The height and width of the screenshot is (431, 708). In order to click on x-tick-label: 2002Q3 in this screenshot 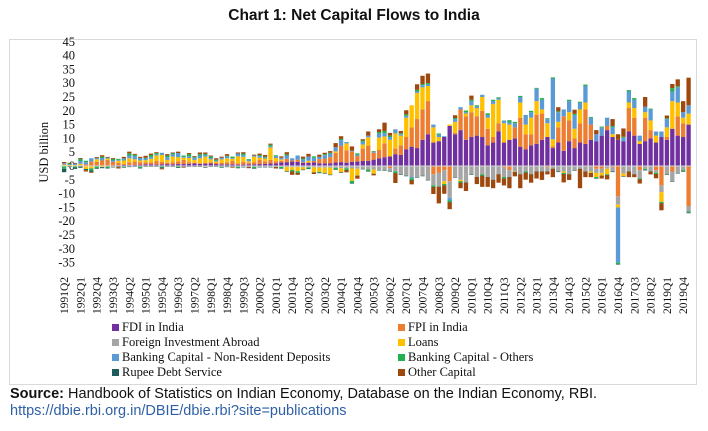, I will do `click(310, 295)`.